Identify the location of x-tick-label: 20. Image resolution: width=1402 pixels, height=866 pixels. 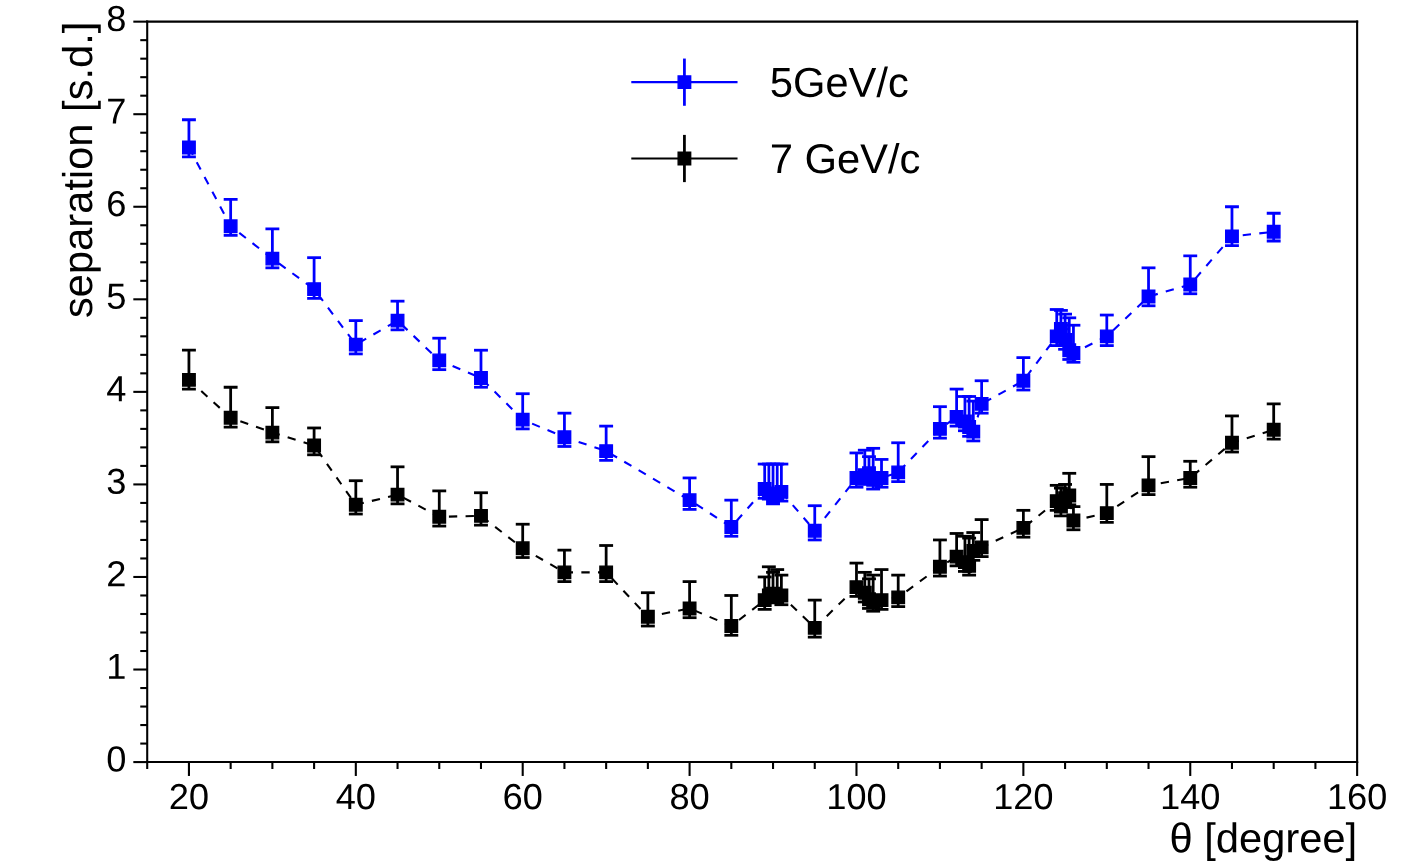
(189, 796).